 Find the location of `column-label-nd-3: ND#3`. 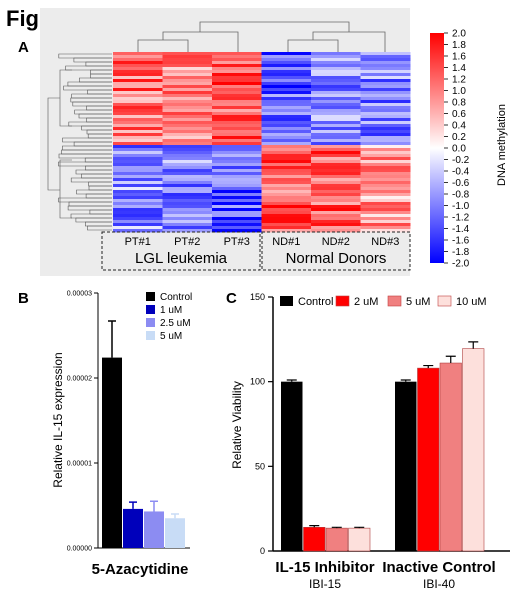

column-label-nd-3: ND#3 is located at coordinates (385, 242).